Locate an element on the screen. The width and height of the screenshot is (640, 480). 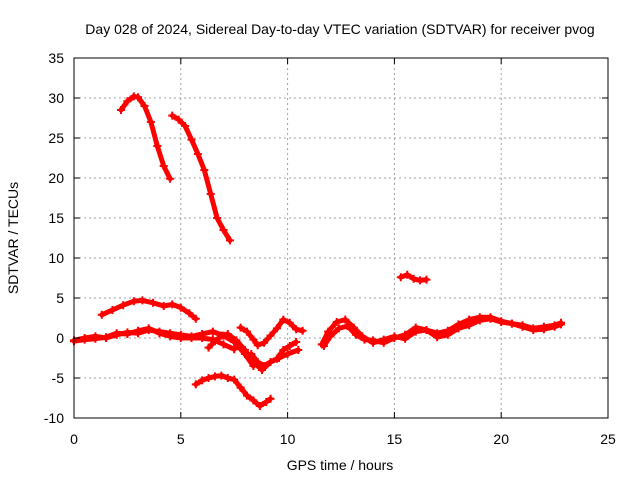
x-axis-title: GPS time / hours is located at coordinates (340, 465).